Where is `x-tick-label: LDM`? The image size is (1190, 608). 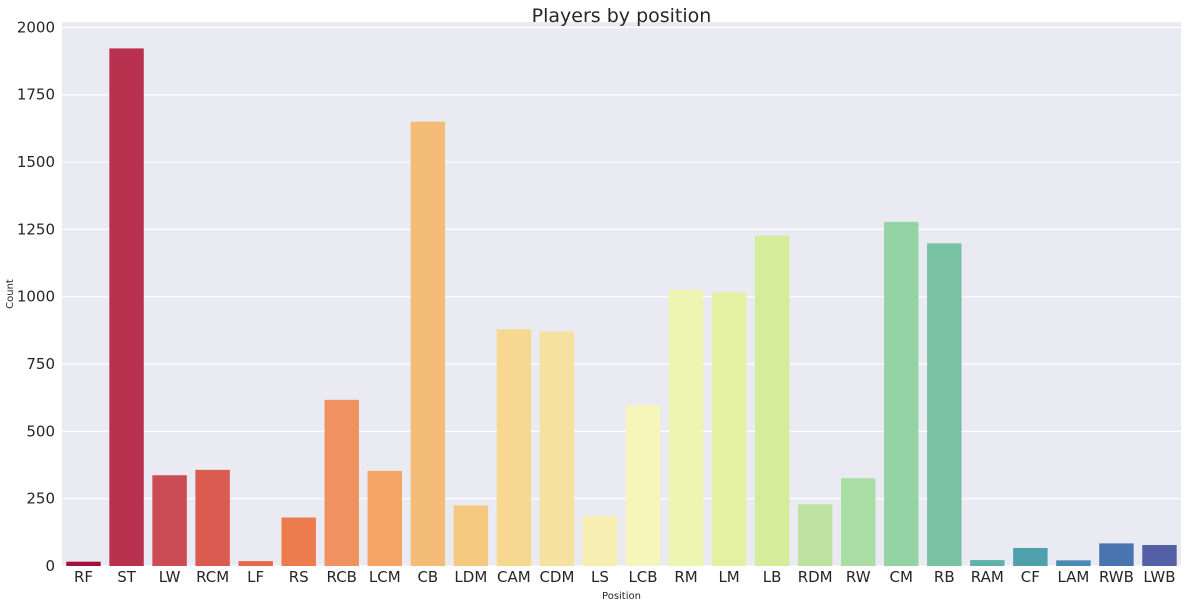
x-tick-label: LDM is located at coordinates (470, 577).